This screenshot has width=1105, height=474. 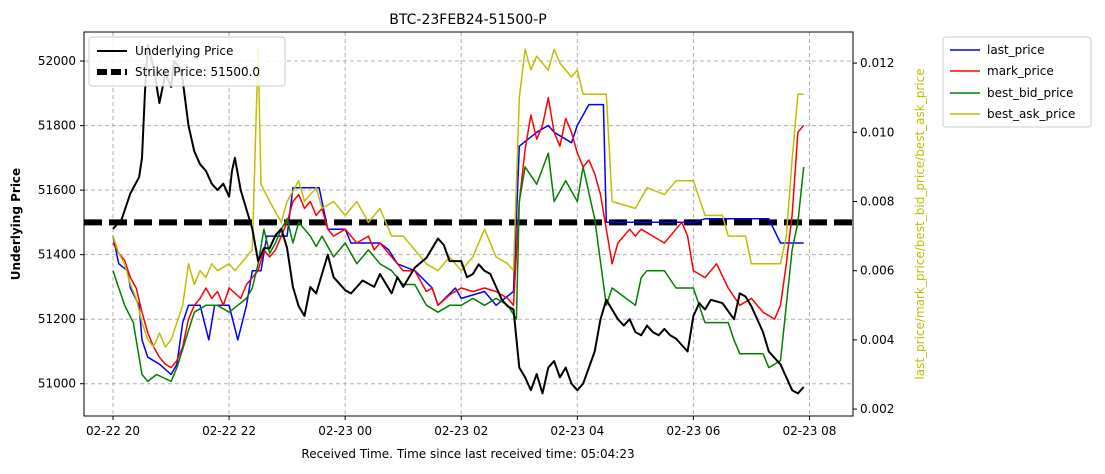 What do you see at coordinates (1020, 71) in the screenshot?
I see `legend-label-mark-price: mark_price` at bounding box center [1020, 71].